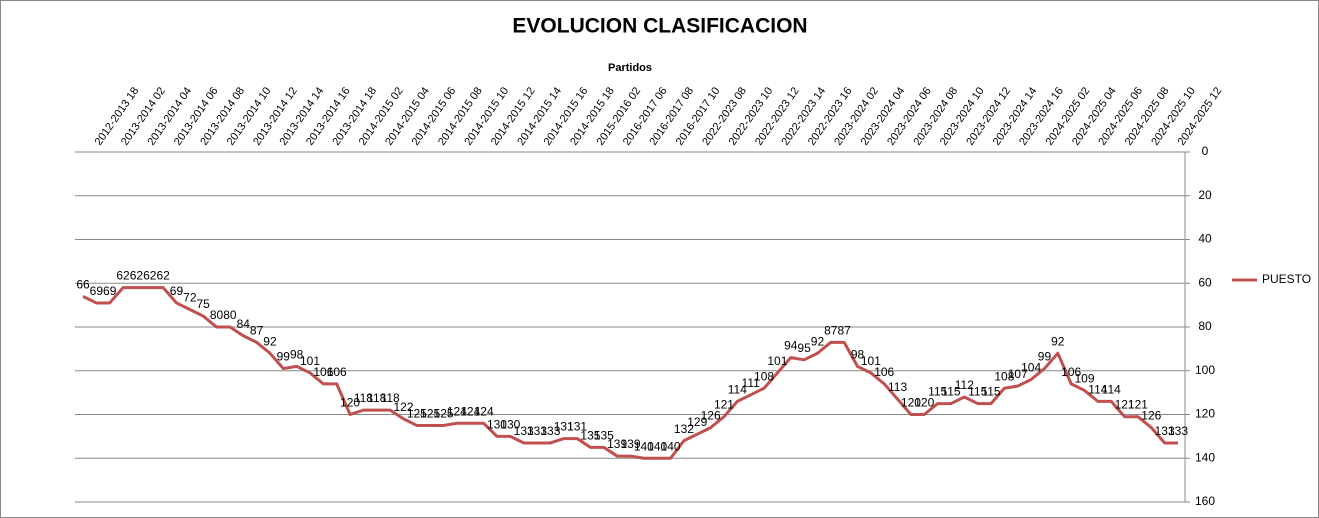 The image size is (1319, 518). I want to click on data-label: 72, so click(190, 298).